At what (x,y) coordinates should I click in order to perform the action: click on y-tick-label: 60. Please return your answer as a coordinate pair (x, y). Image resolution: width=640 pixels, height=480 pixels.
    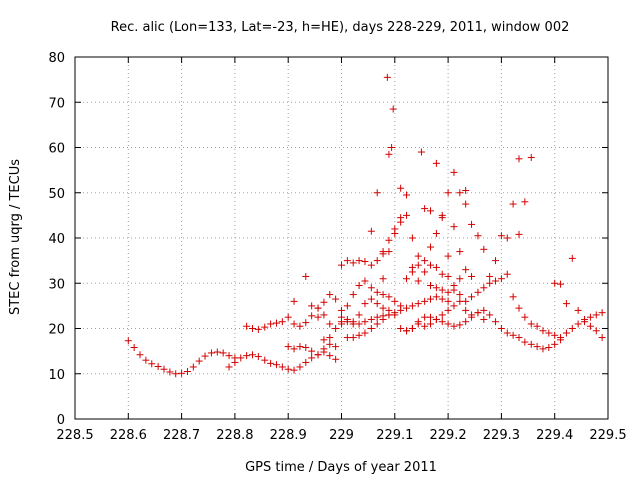
    Looking at the image, I should click on (56, 149).